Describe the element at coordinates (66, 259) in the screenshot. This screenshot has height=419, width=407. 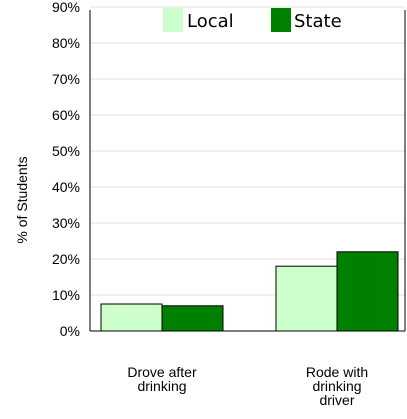
I see `y-tick-label: 20%` at that location.